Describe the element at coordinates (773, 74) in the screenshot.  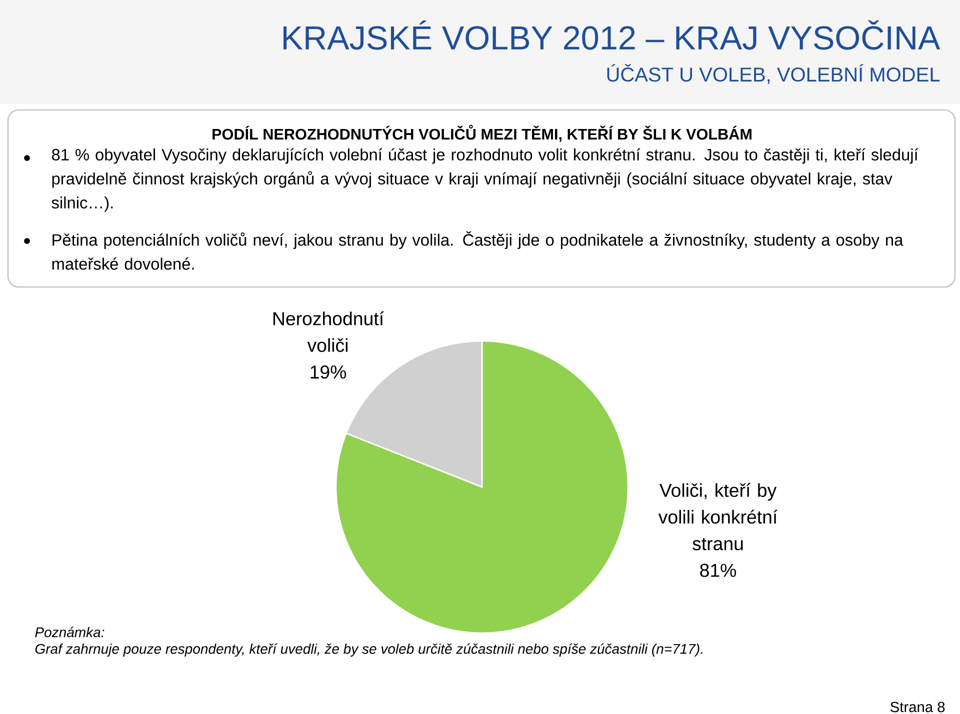
I see `chart-subtitle: ÚČAST U VOLEB, VOLEBNÍ MODEL` at that location.